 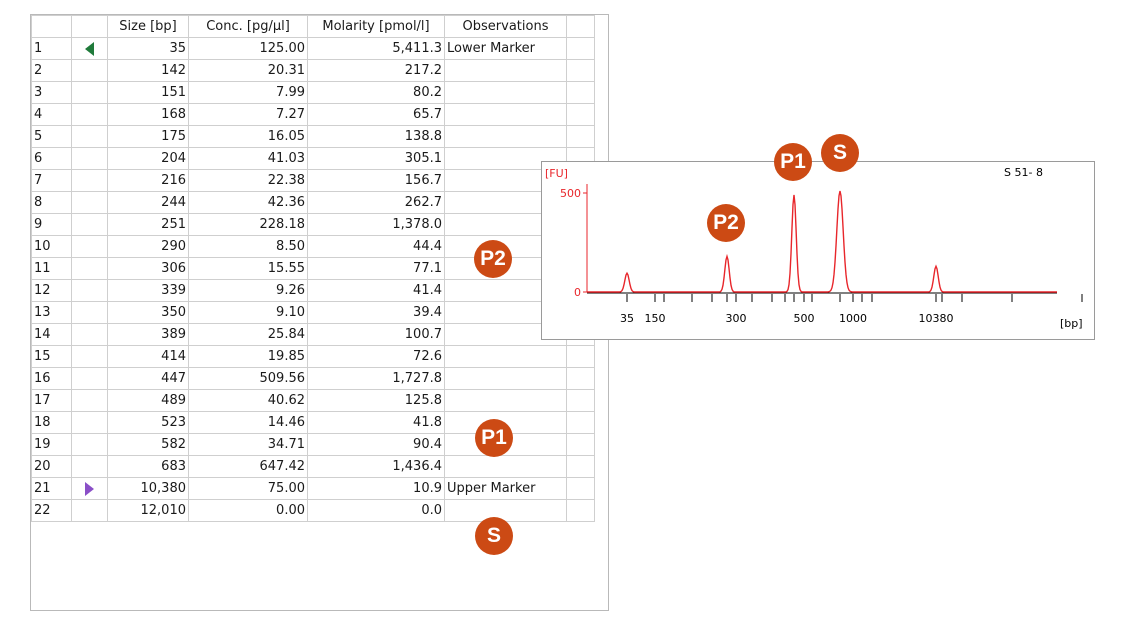 I want to click on table-row: 5 175 16.05 138.8, so click(x=313, y=136).